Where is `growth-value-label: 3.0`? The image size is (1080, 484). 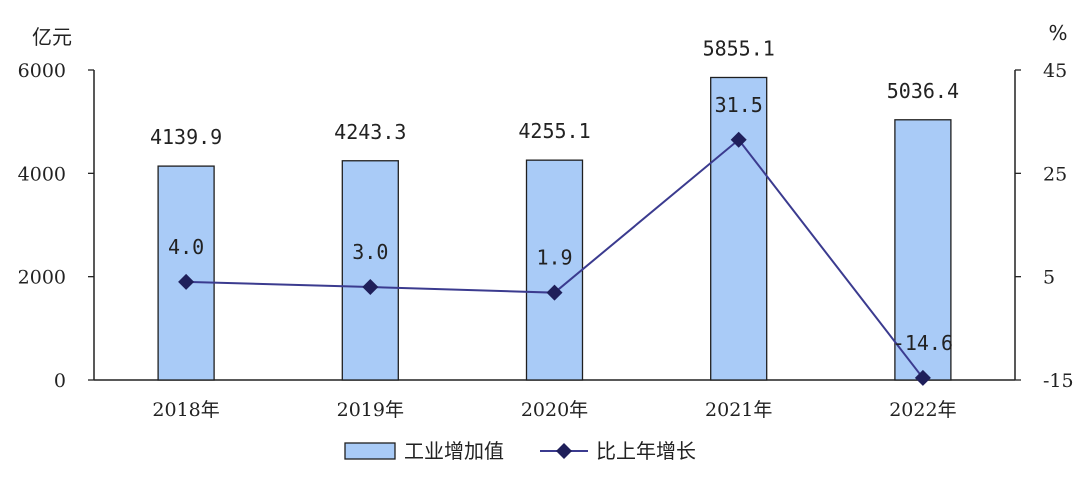
growth-value-label: 3.0 is located at coordinates (370, 252).